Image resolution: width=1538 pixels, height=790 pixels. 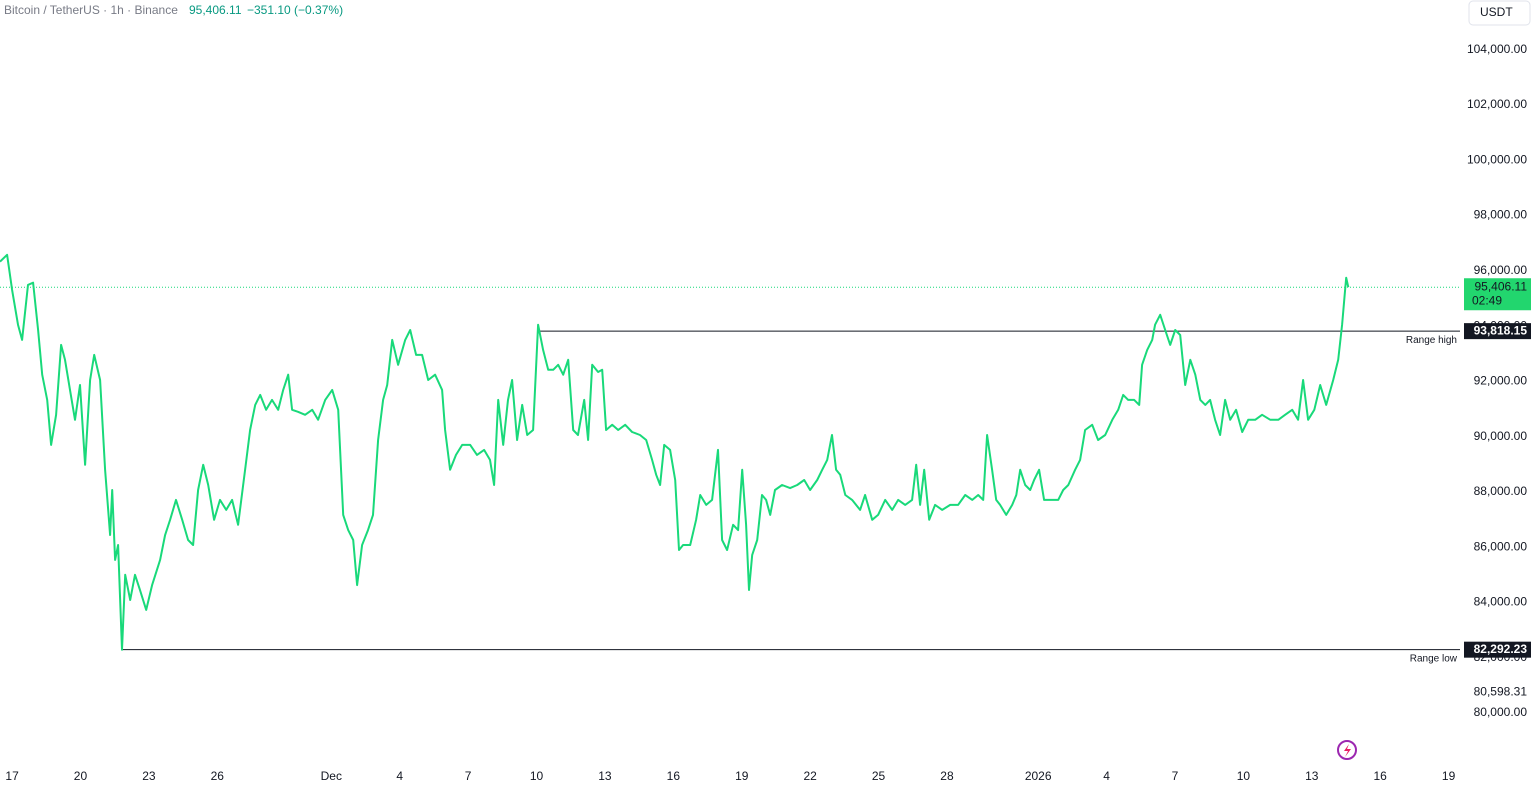 I want to click on header-price: 95,406.11, so click(x=215, y=10).